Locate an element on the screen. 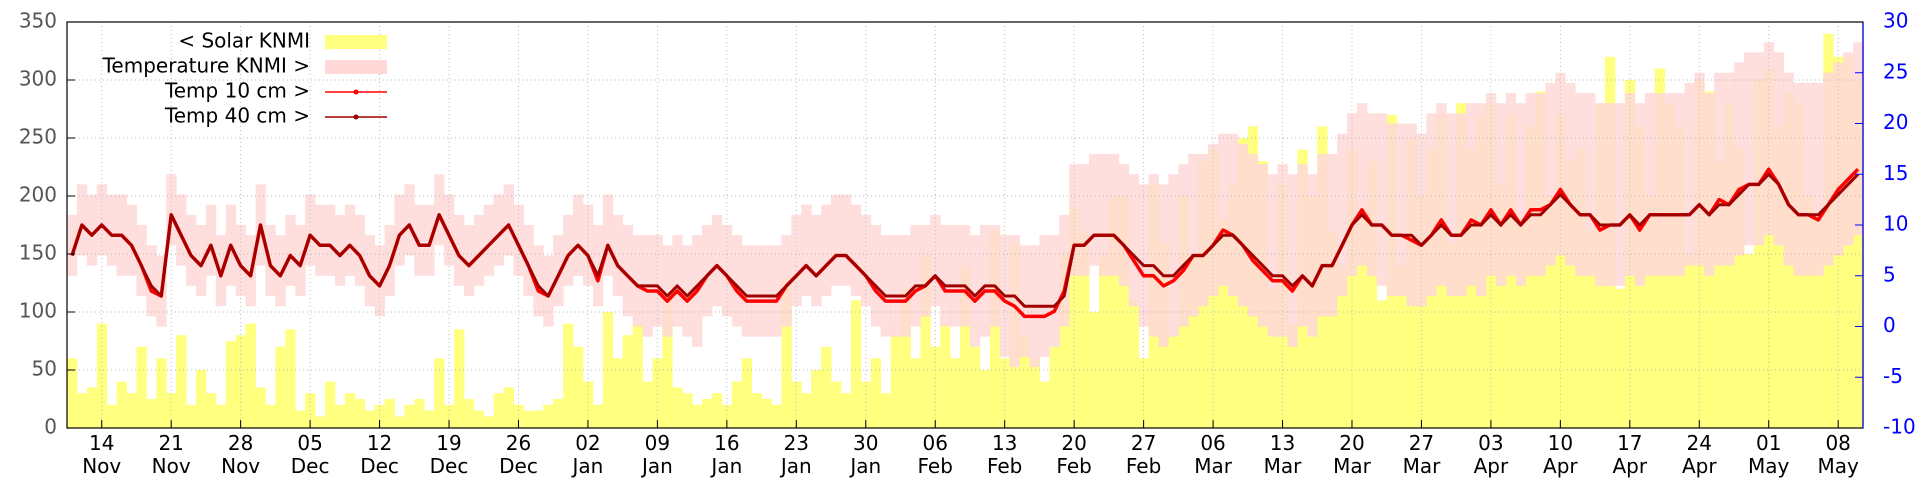 Image resolution: width=1920 pixels, height=480 pixels. x-tick-label: 10 Apr is located at coordinates (1560, 454).